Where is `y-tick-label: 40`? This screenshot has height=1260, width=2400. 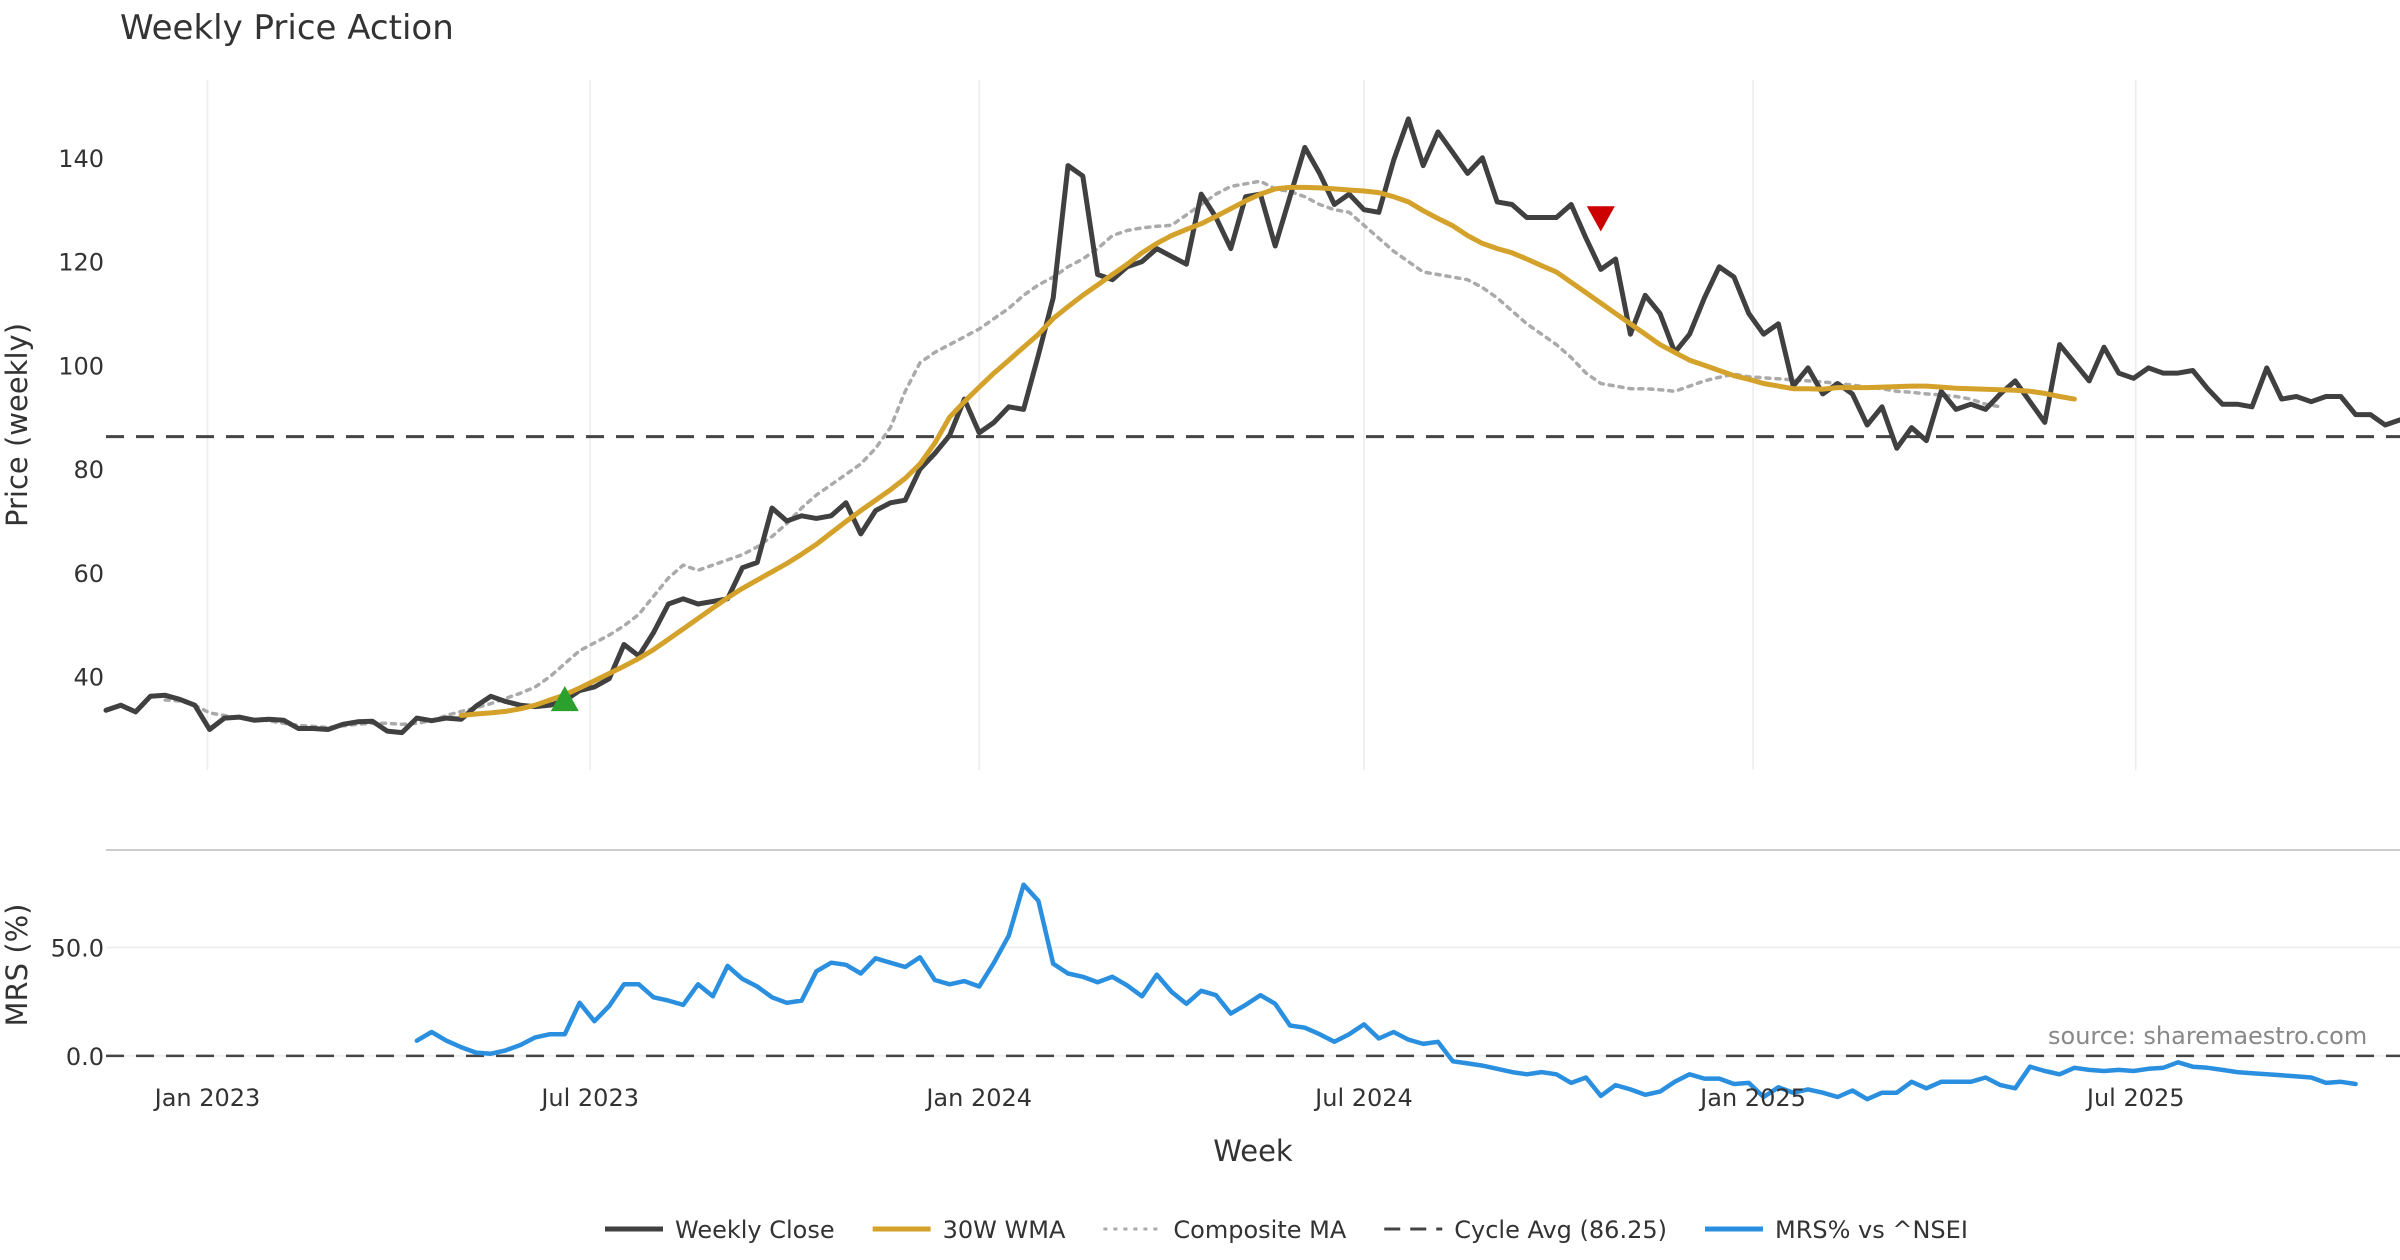
y-tick-label: 40 is located at coordinates (88, 678).